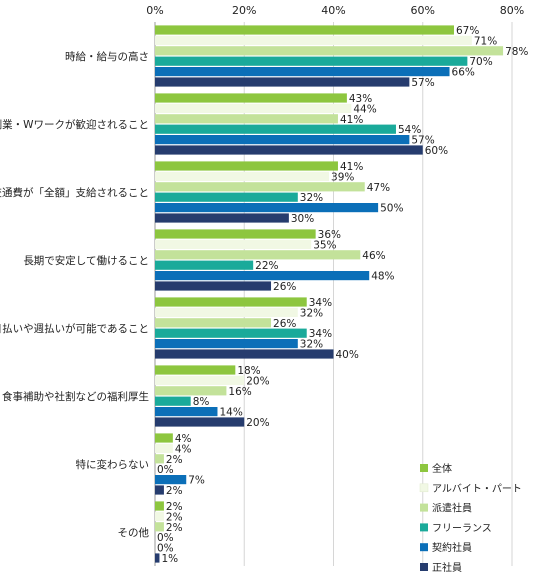  What do you see at coordinates (169, 559) in the screenshot?
I see `data-label: 1%` at bounding box center [169, 559].